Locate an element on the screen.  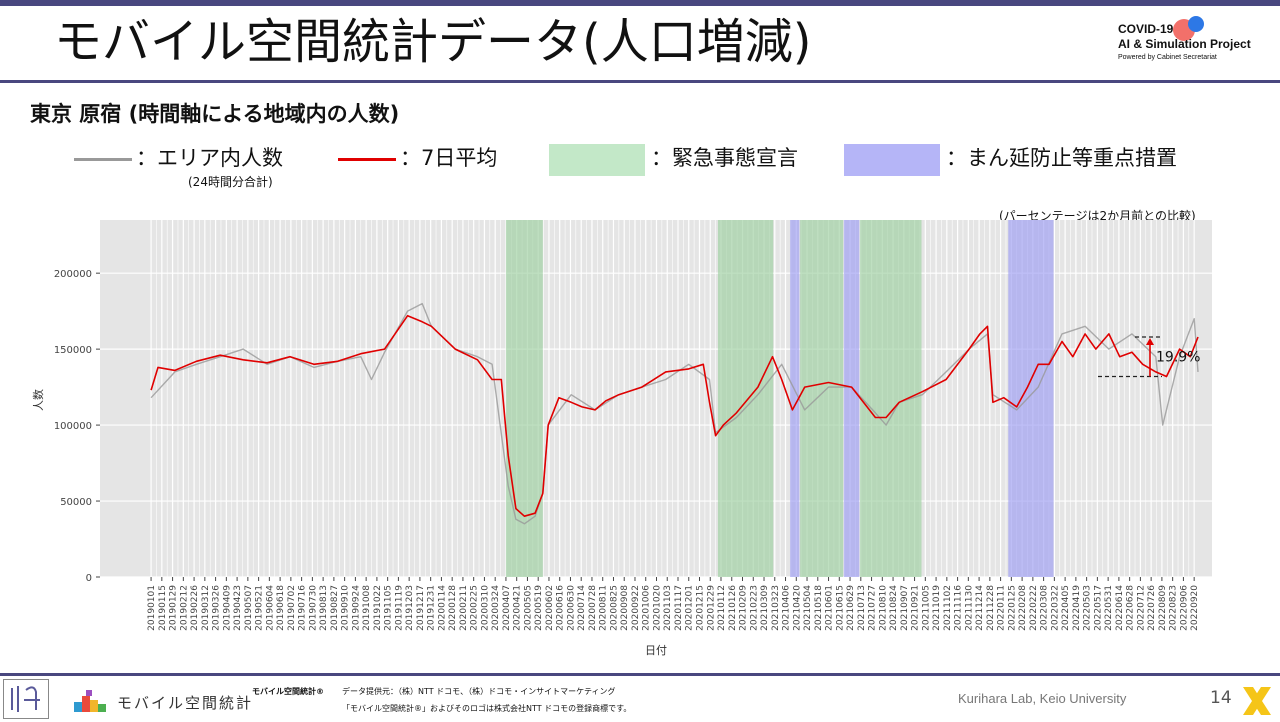
x-tick-label: 20190409 is located at coordinates (227, 608).